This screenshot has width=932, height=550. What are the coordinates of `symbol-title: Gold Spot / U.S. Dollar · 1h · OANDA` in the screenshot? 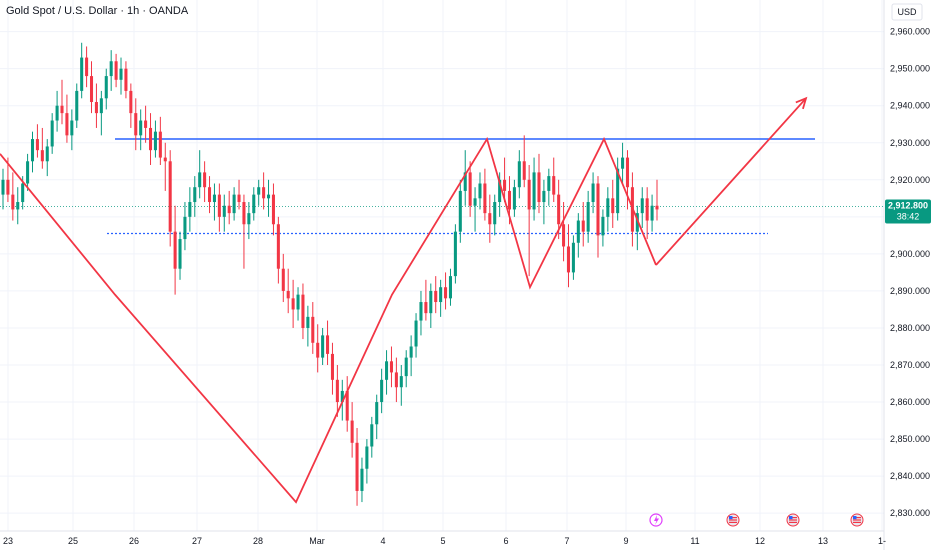 It's located at (97, 11).